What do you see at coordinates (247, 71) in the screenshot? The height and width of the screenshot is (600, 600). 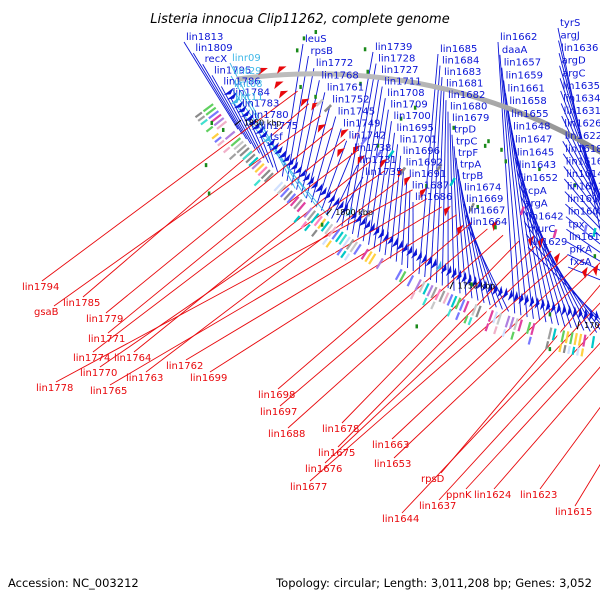 I see `rna-gene-label: lint29` at bounding box center [247, 71].